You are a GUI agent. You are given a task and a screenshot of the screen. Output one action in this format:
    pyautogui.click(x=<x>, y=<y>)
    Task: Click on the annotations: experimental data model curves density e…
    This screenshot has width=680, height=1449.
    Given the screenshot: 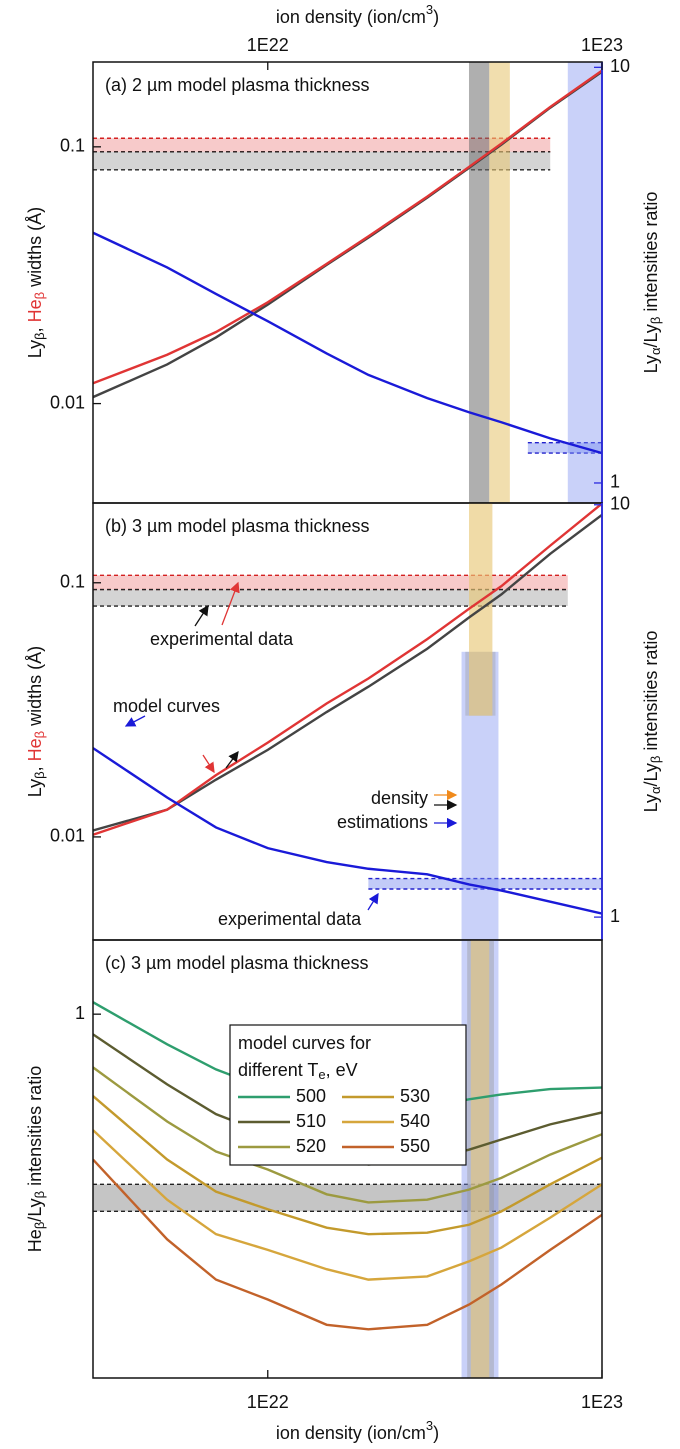 What is the action you would take?
    pyautogui.click(x=285, y=755)
    